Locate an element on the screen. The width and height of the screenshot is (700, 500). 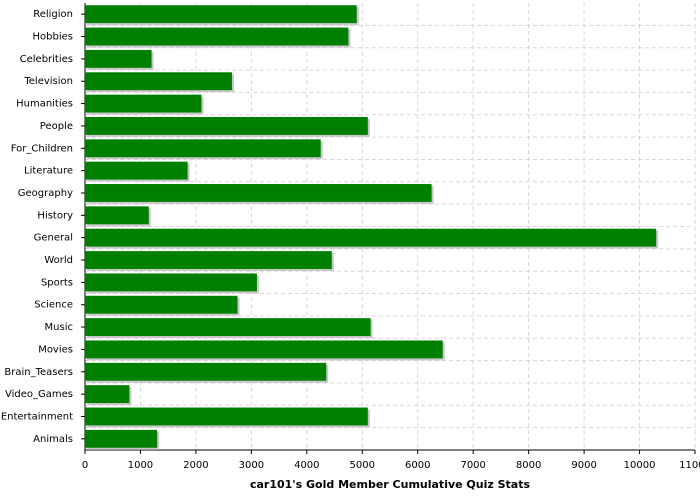
y-tick-label: Religion is located at coordinates (53, 14).